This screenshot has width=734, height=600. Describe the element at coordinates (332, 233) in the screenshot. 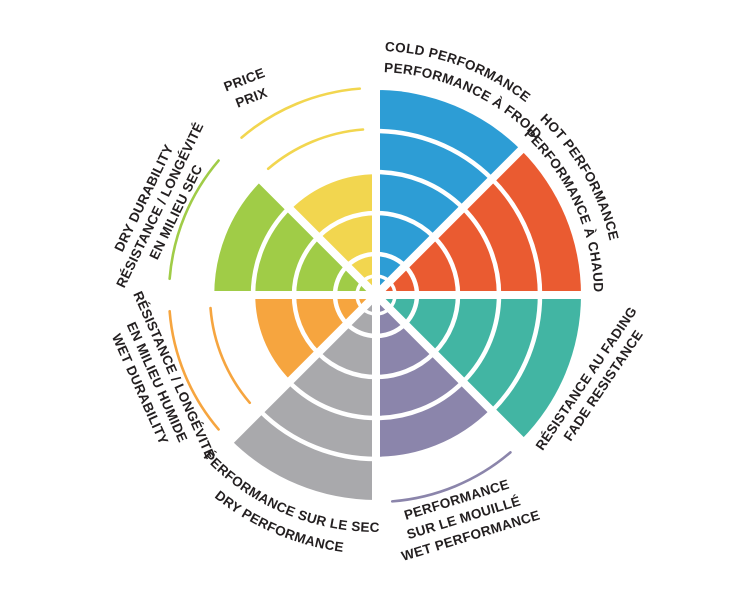

I see `wedge-price` at that location.